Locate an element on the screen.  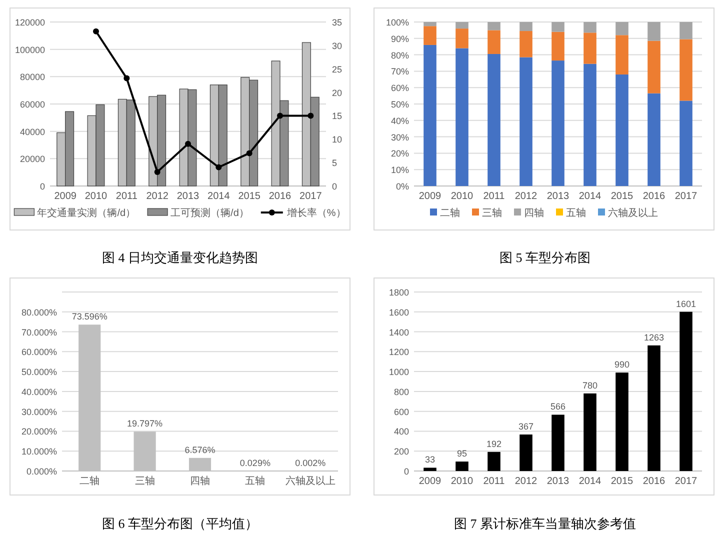
data-label: 73.596% is located at coordinates (90, 317).